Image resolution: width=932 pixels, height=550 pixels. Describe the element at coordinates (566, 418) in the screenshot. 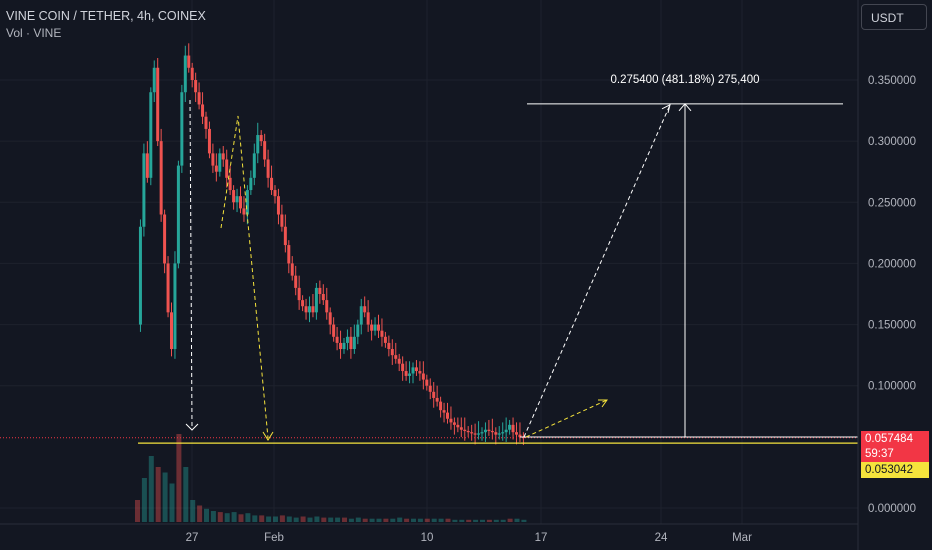

I see `projection-arrow-yellow` at that location.